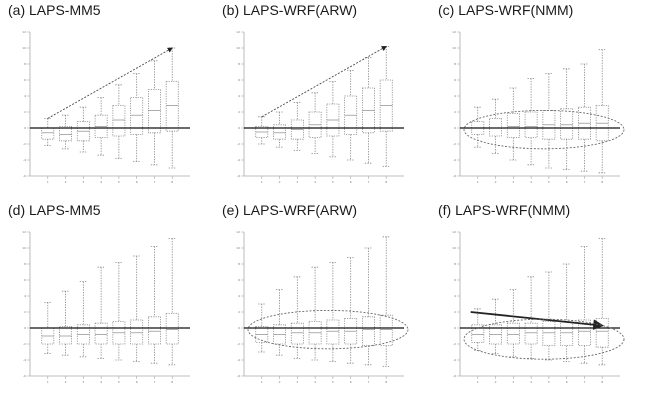 Image resolution: width=645 pixels, height=399 pixels. What do you see at coordinates (137, 382) in the screenshot?
I see `x-tick-label: 6` at bounding box center [137, 382].